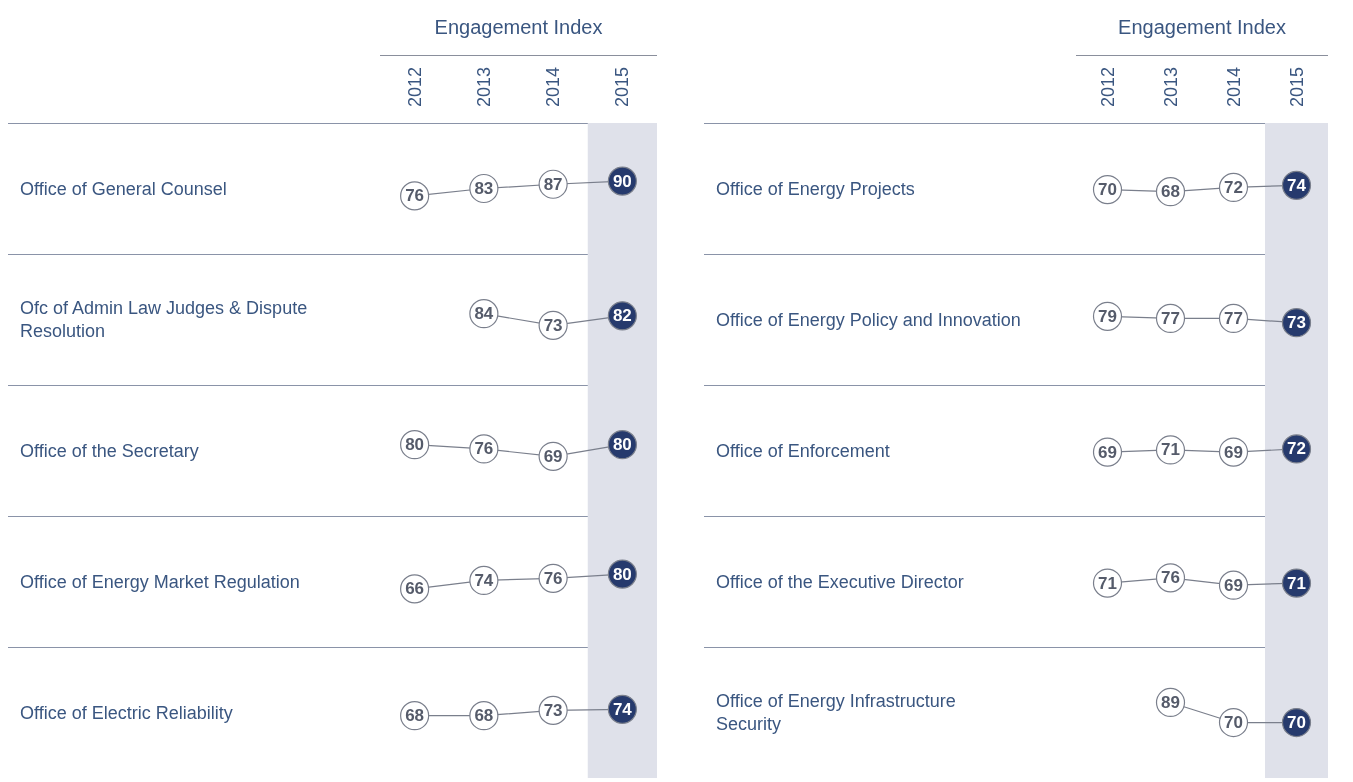 The height and width of the screenshot is (782, 1353). What do you see at coordinates (815, 188) in the screenshot?
I see `y-axis-title: Office of Energy Projects` at bounding box center [815, 188].